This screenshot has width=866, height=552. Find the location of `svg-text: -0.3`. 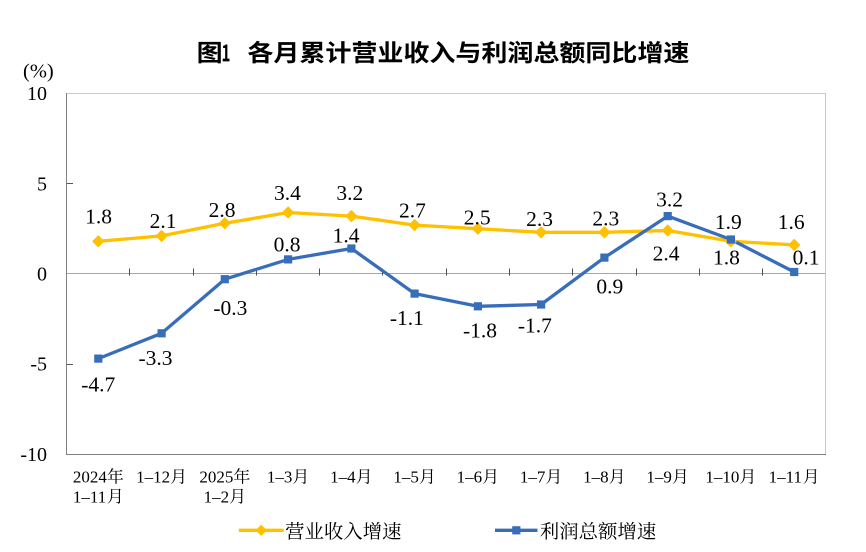

svg-text: -0.3 is located at coordinates (230, 308).